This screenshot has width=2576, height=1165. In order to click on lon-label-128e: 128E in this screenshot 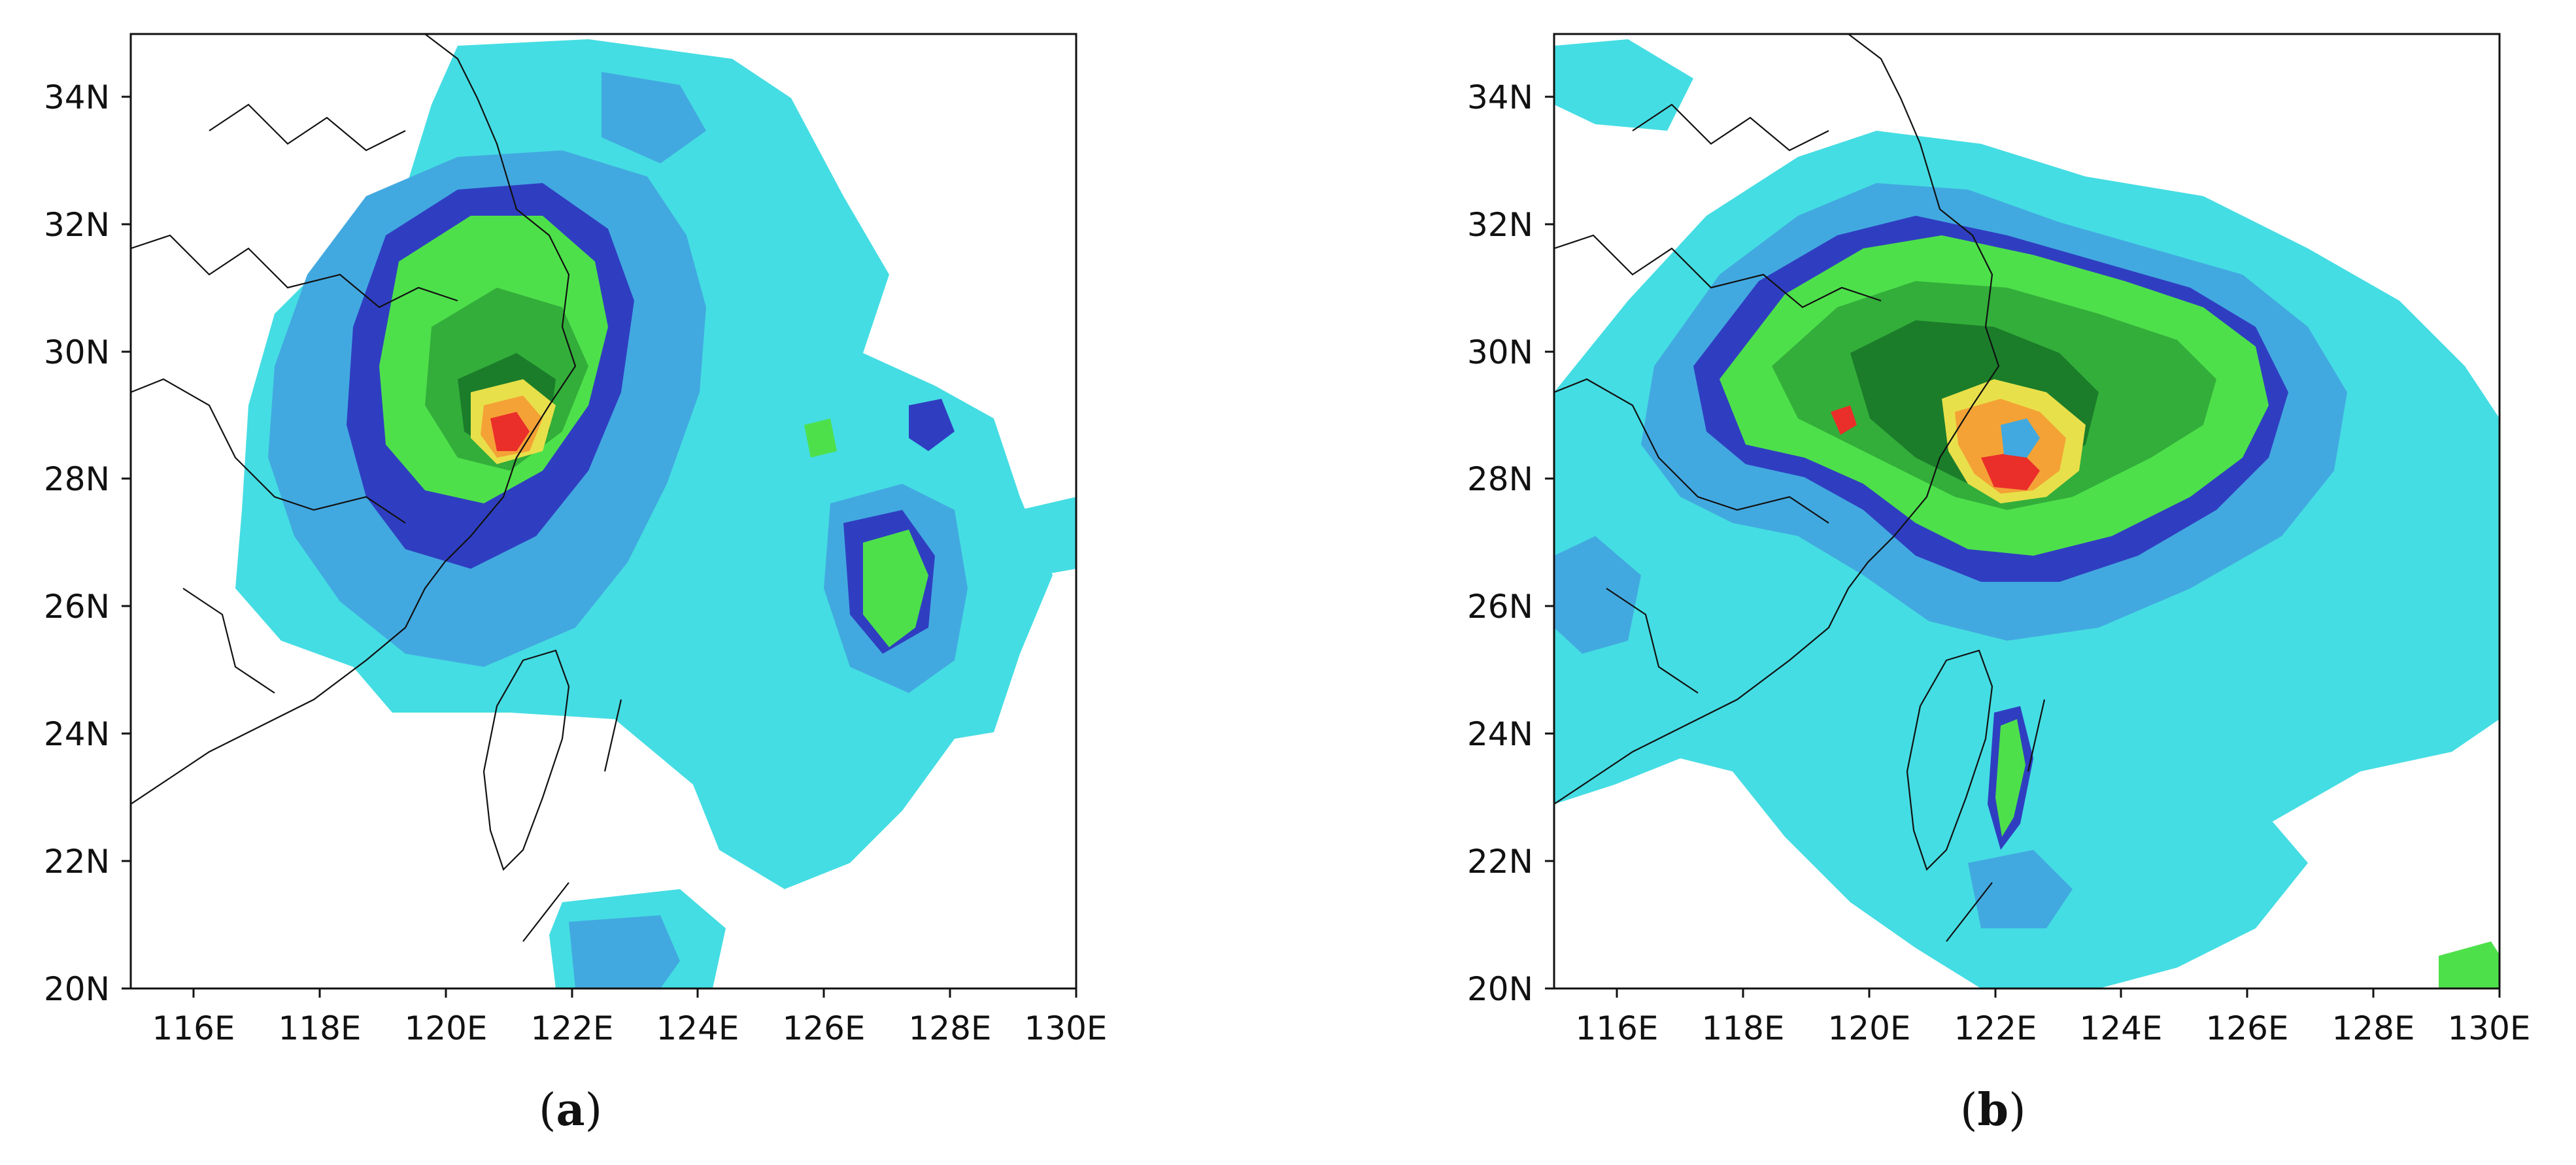, I will do `click(949, 1028)`.